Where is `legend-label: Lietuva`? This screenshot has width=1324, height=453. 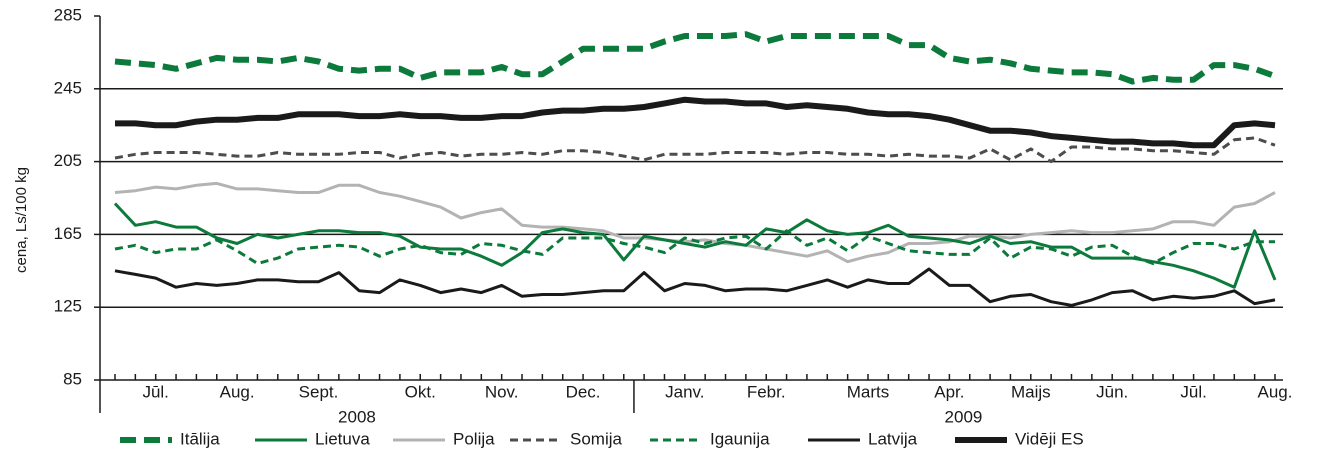
legend-label: Lietuva is located at coordinates (342, 438).